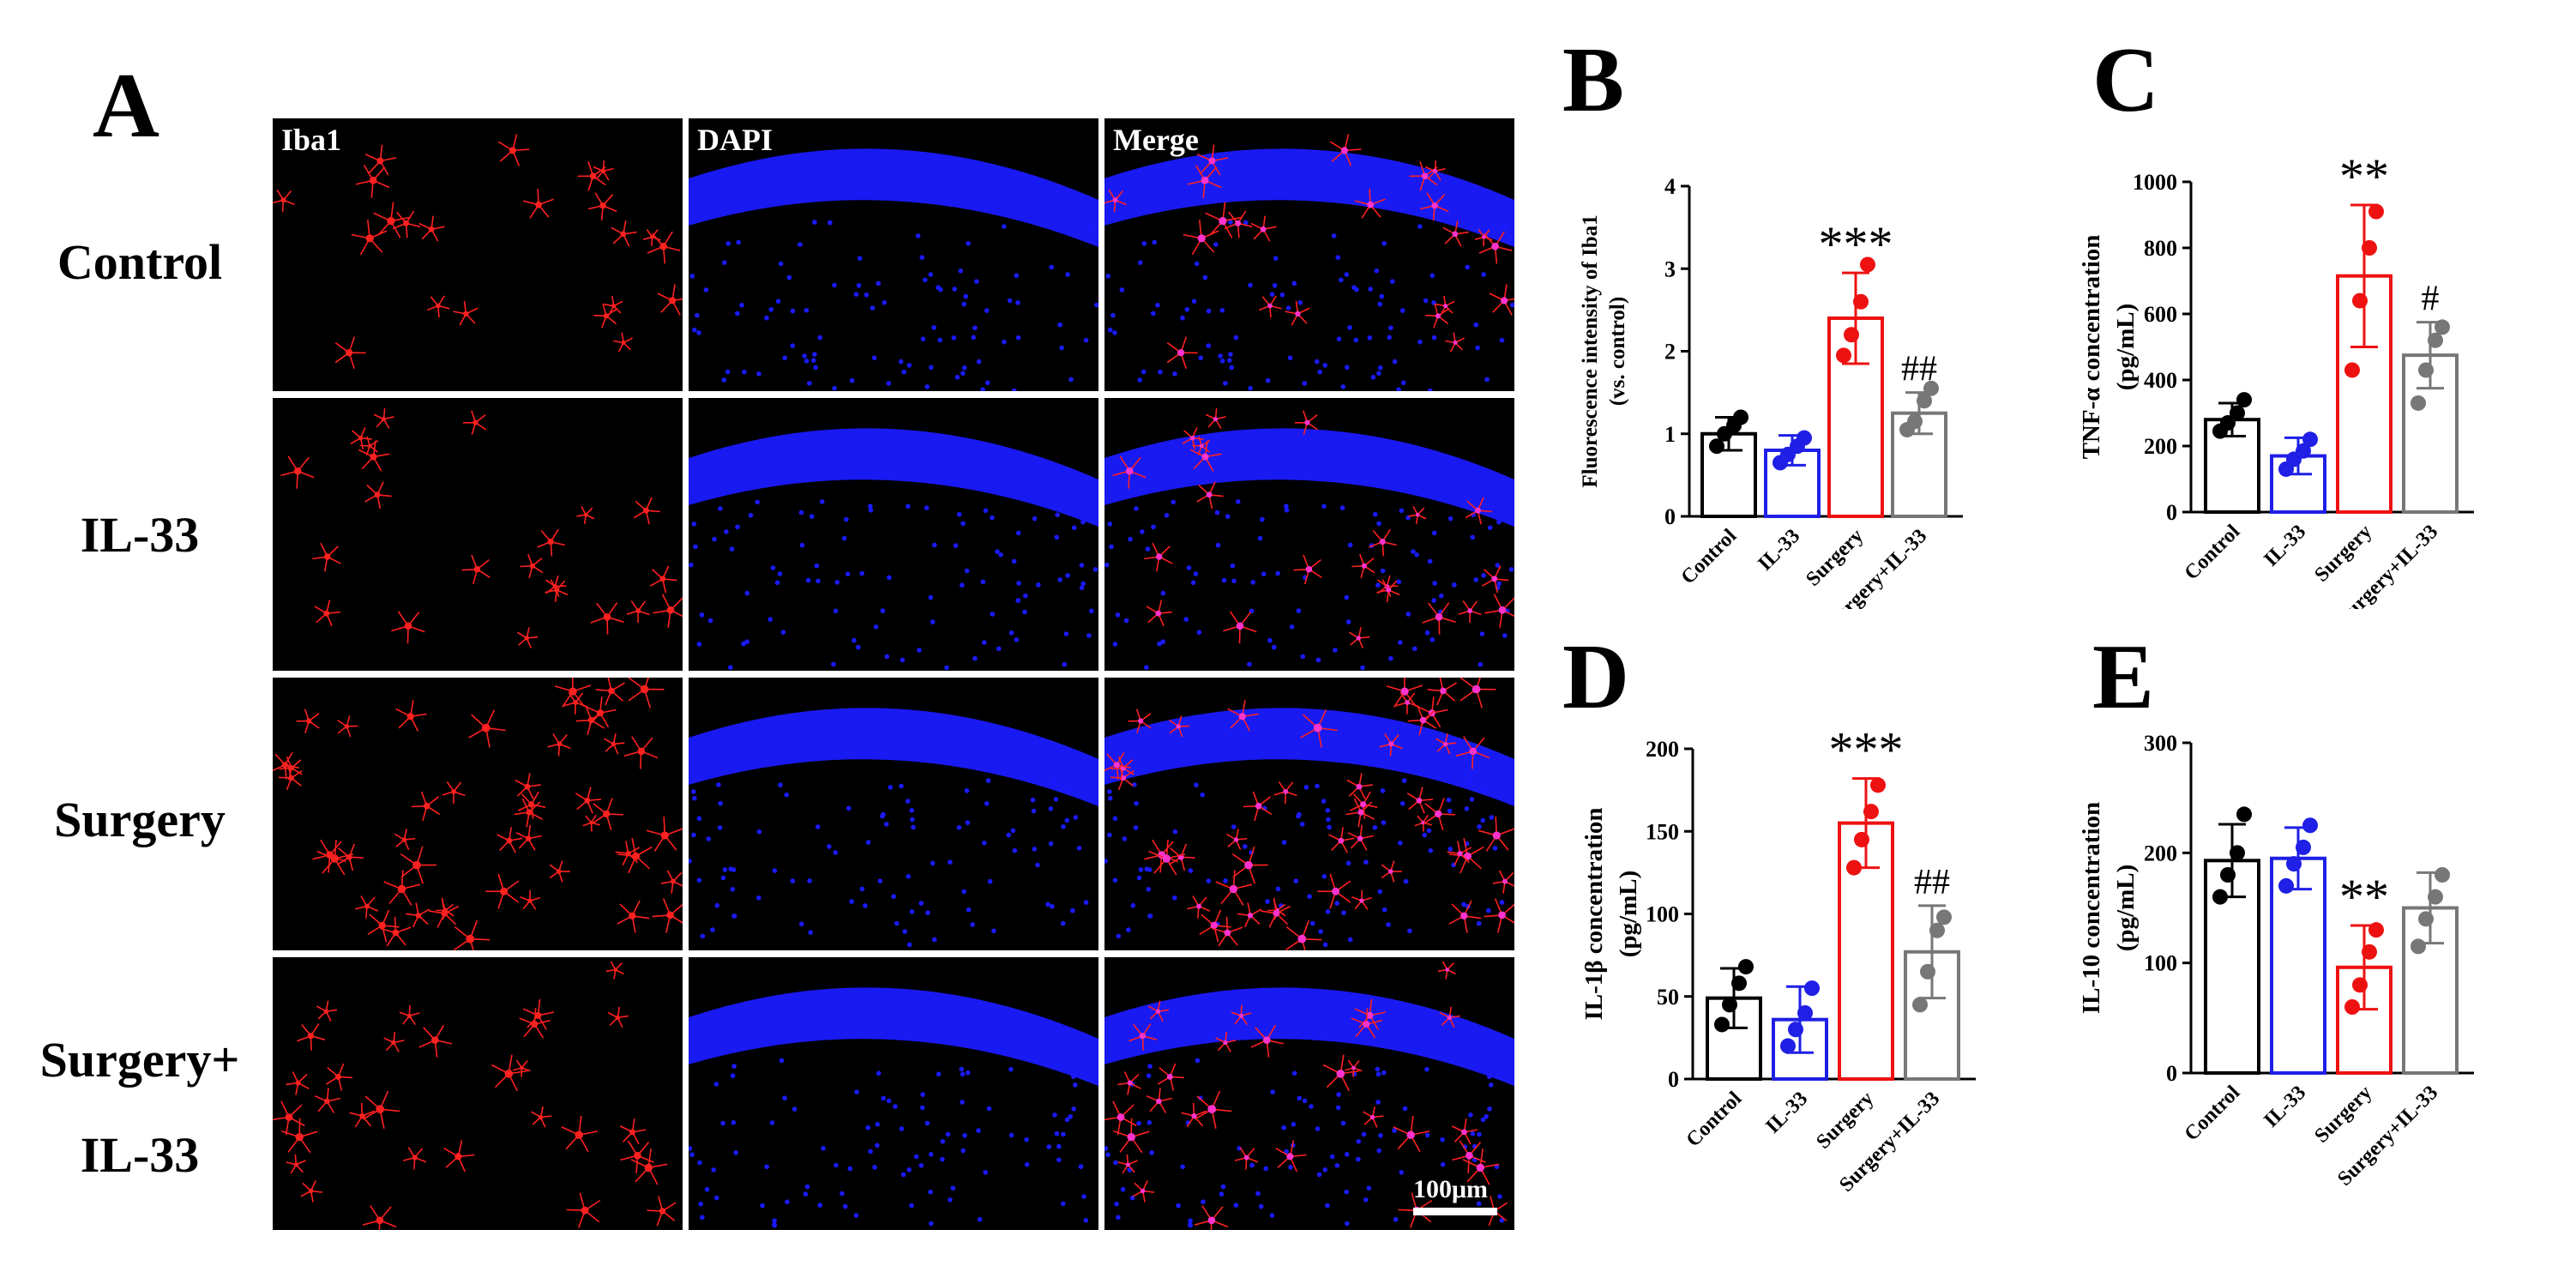  What do you see at coordinates (1709, 557) in the screenshot?
I see `x-tick-label: Control` at bounding box center [1709, 557].